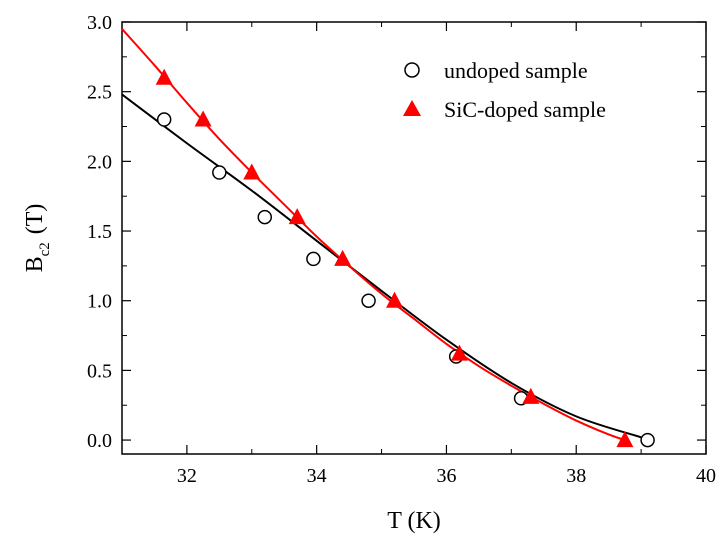 The height and width of the screenshot is (535, 723). I want to click on x-tick-label: 36, so click(446, 476).